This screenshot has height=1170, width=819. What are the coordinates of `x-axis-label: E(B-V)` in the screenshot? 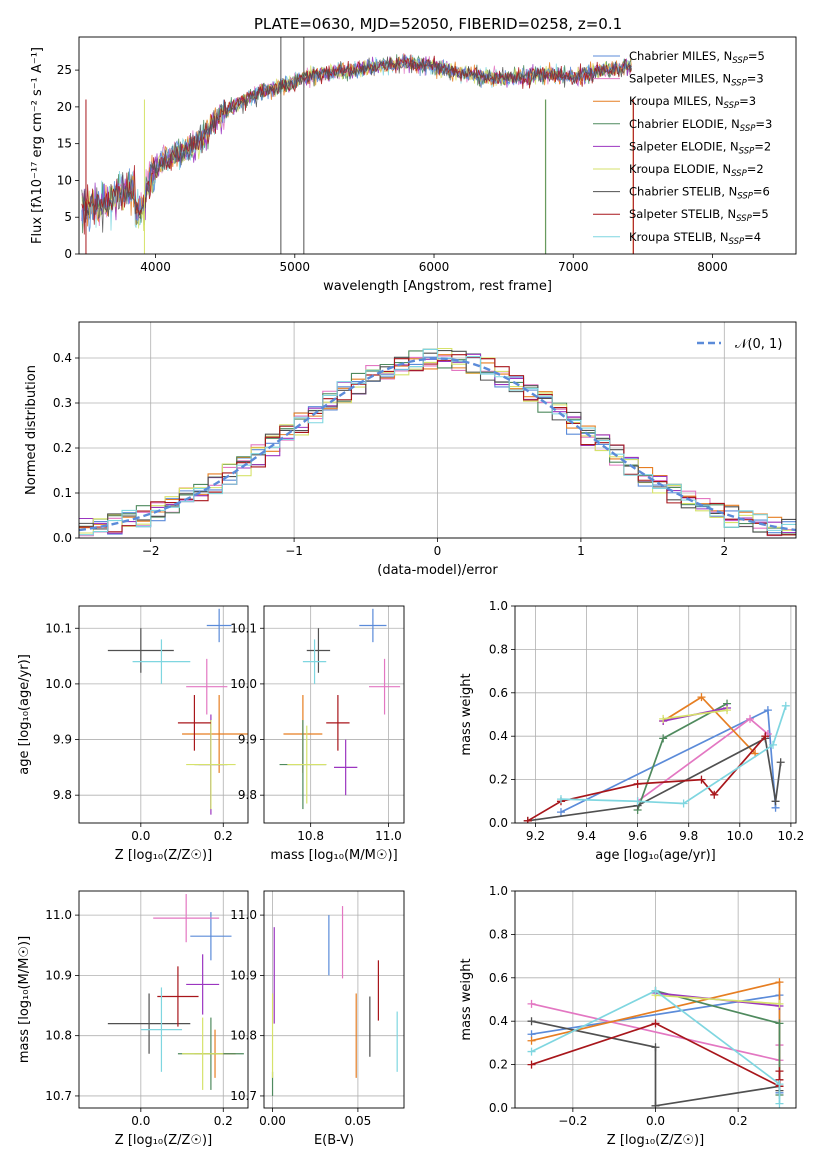 It's located at (334, 1140).